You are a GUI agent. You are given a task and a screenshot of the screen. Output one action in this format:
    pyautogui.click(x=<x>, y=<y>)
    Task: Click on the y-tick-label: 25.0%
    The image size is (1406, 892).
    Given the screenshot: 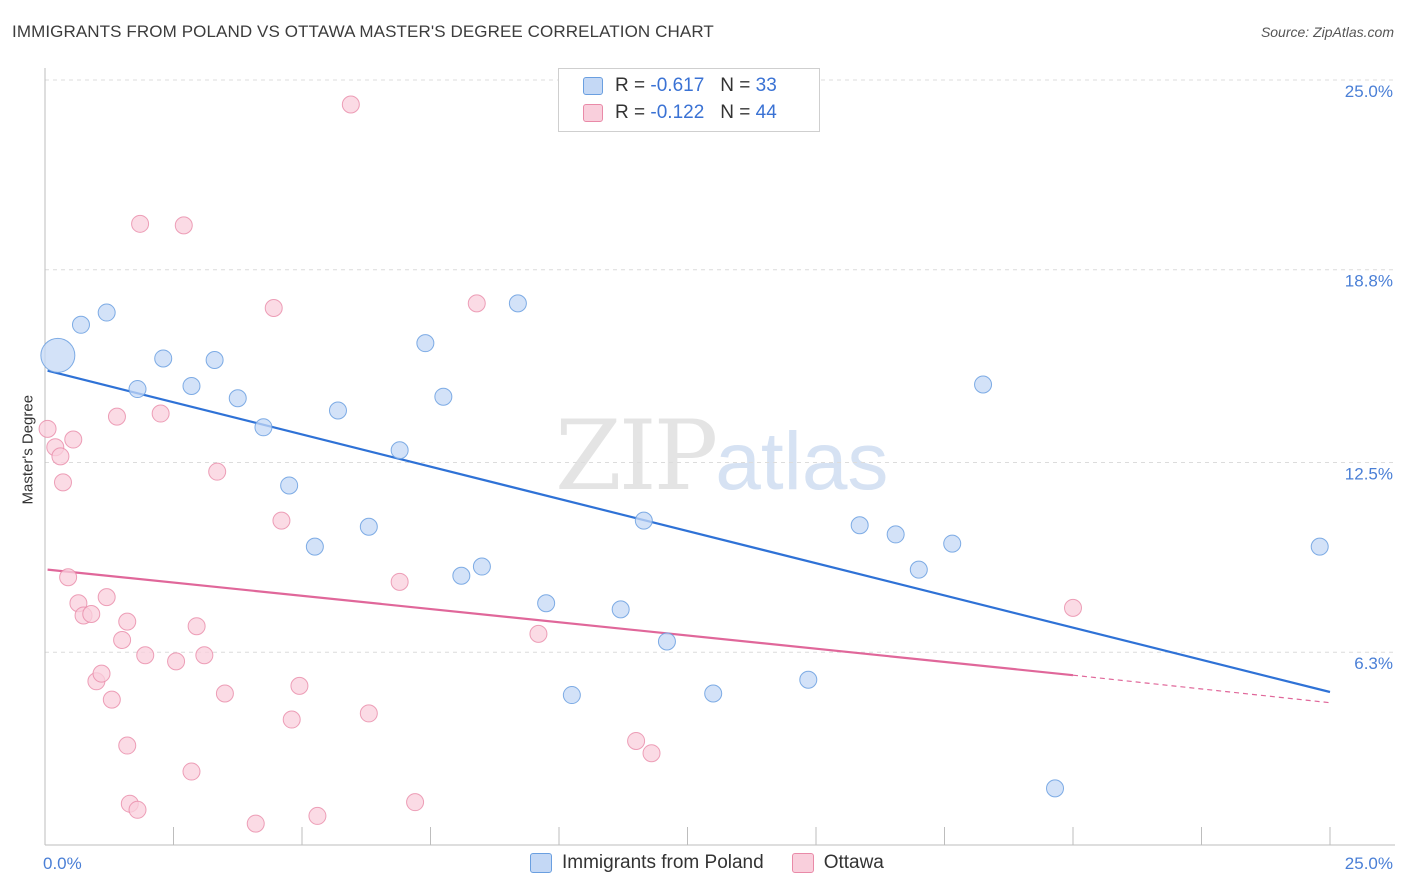 What is the action you would take?
    pyautogui.click(x=1369, y=91)
    